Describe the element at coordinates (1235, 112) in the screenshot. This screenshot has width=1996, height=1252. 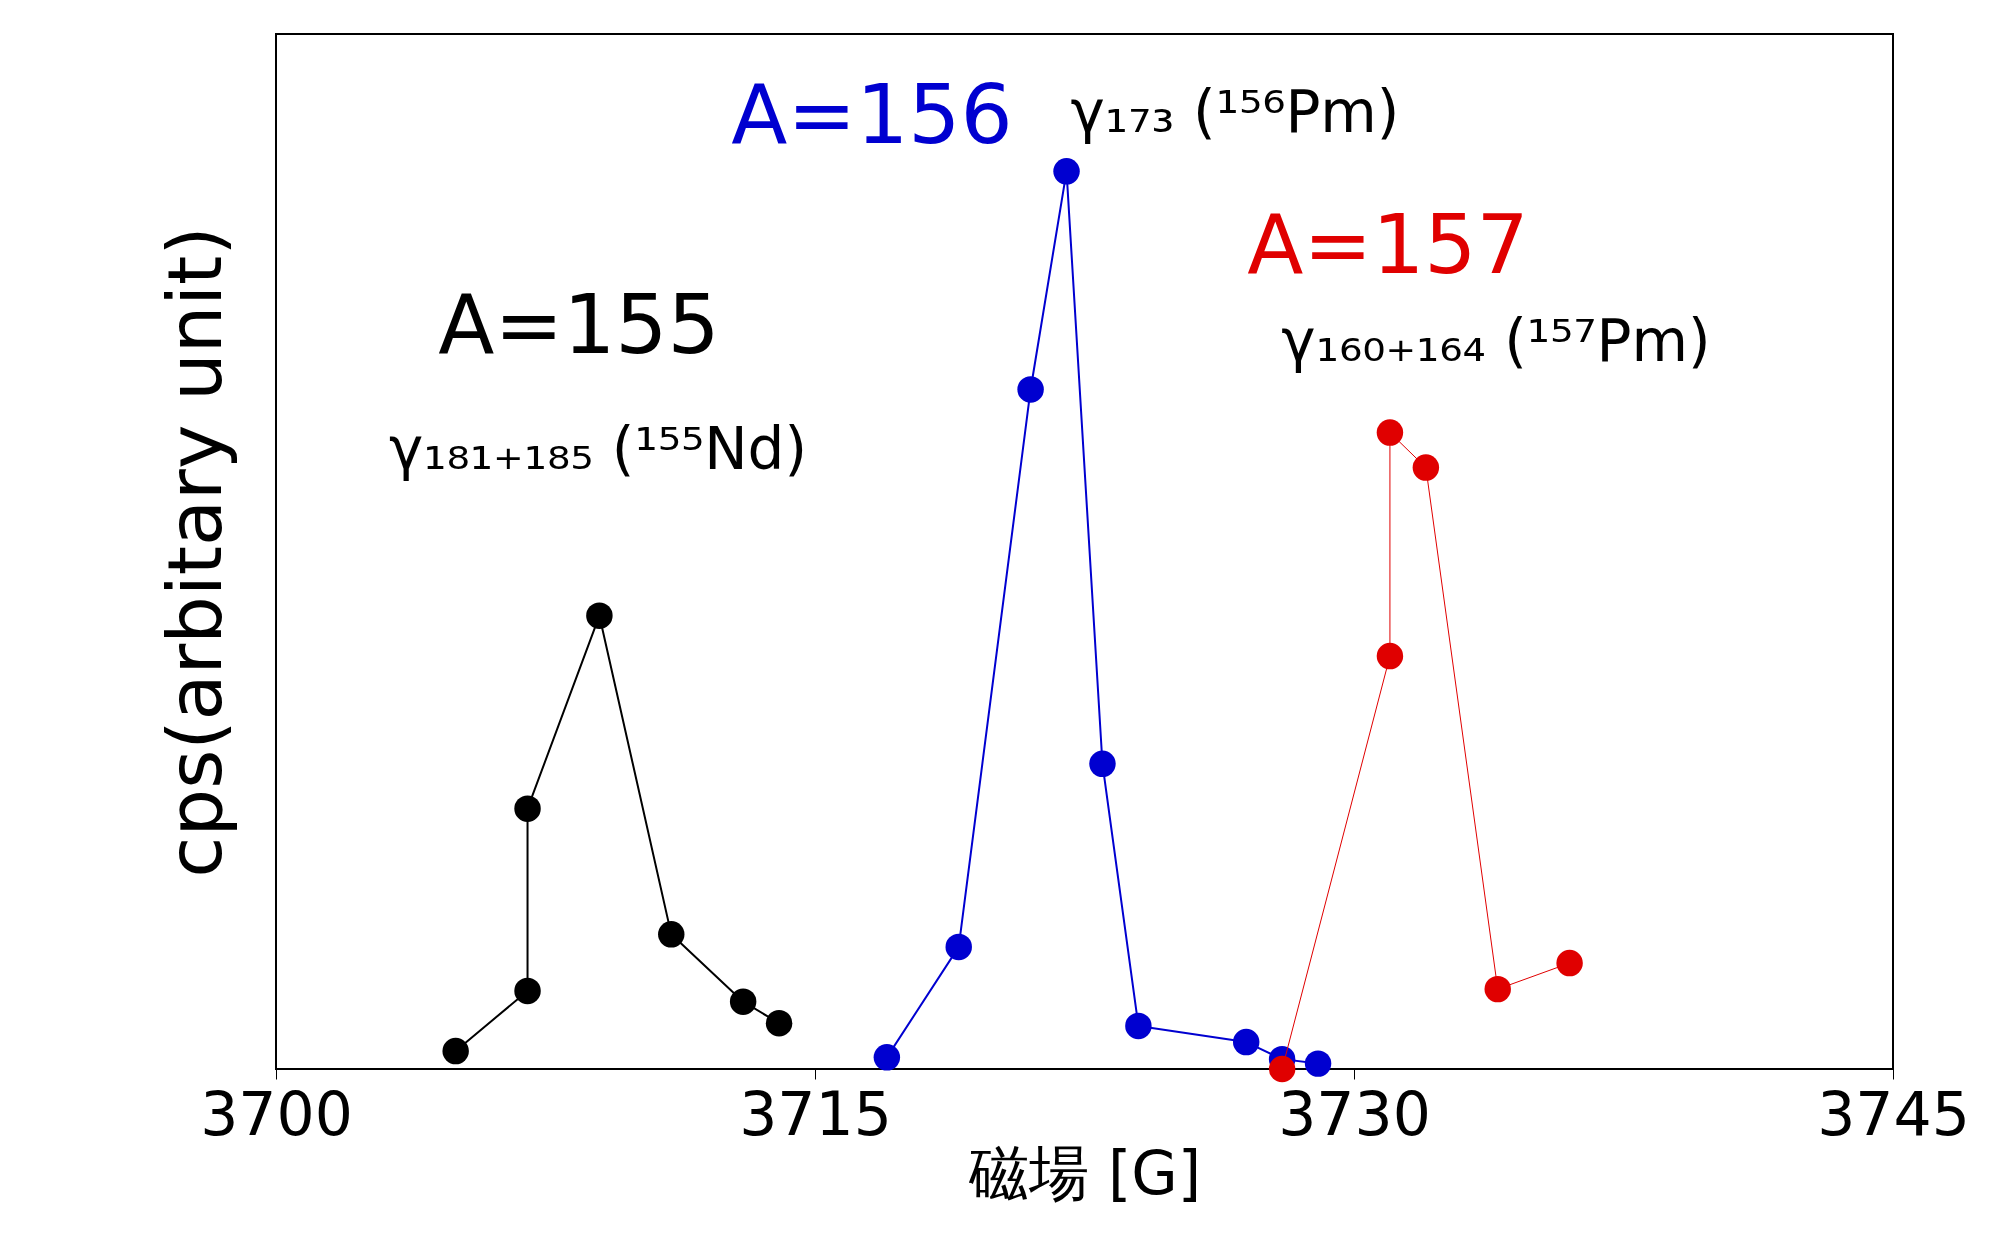
I see `text: γ₁₇₃ (¹⁵⁶Pm)` at that location.